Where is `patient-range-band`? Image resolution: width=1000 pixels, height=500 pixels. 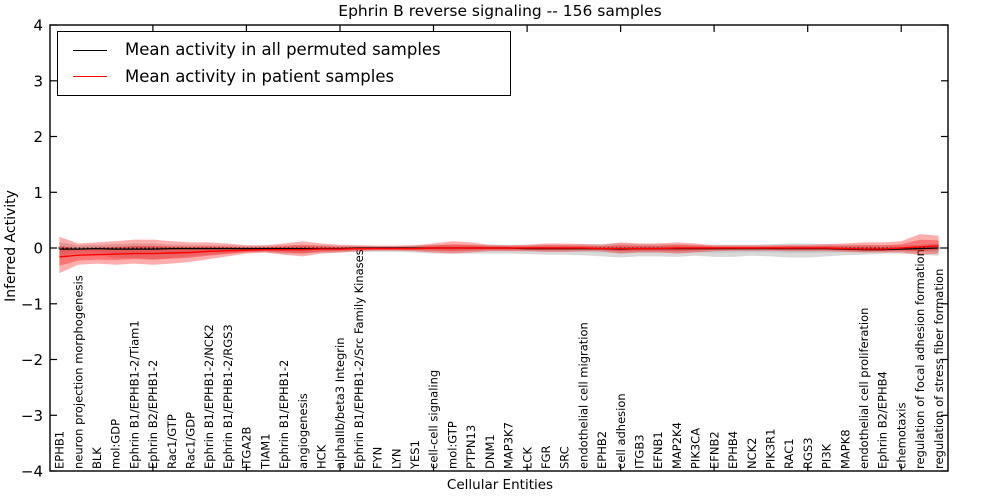 patient-range-band is located at coordinates (499, 254).